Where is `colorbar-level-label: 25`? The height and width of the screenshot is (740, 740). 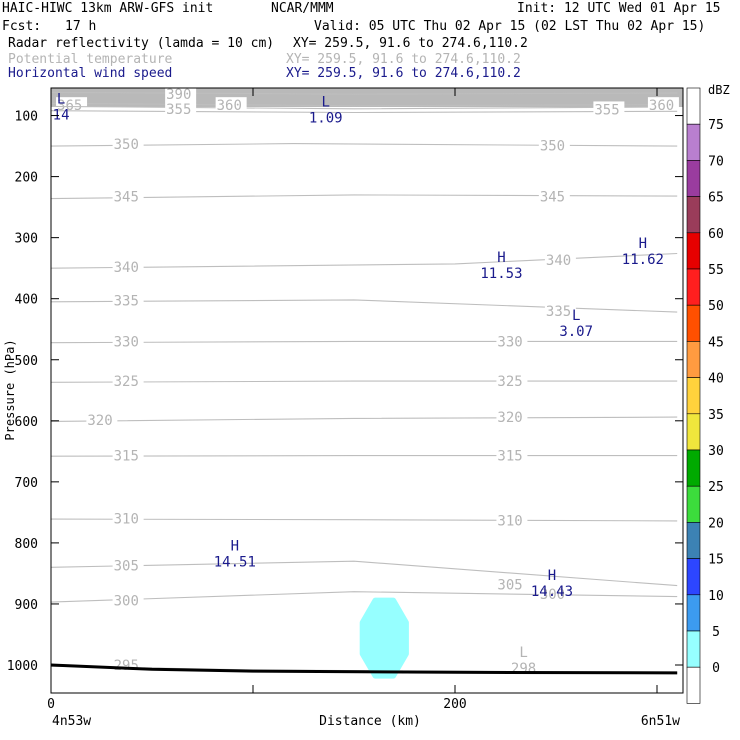
colorbar-level-label: 25 is located at coordinates (716, 487).